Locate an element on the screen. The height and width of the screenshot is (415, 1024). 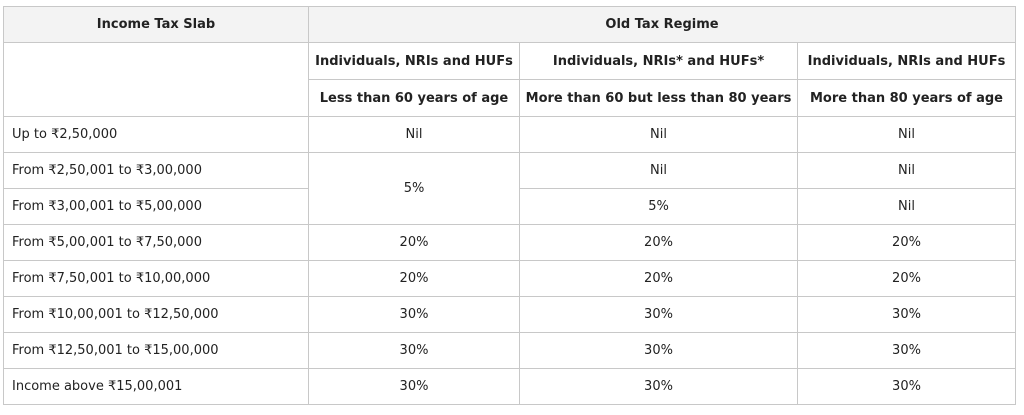
slab-cell: From ₹3,00,001 to ₹5,00,000 is located at coordinates (156, 206).